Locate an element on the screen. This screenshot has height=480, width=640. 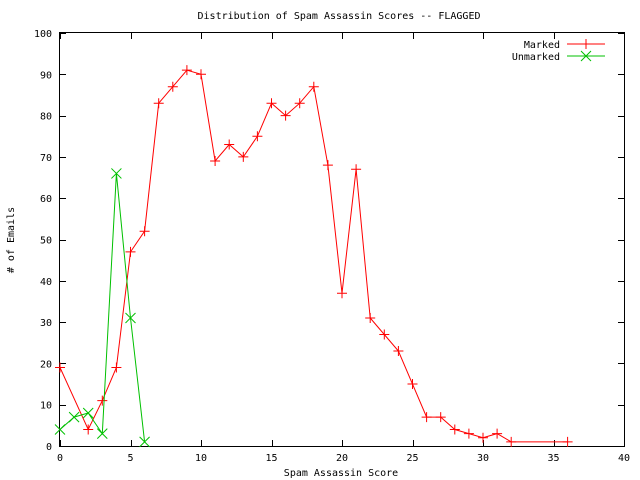
legend-marker-marked is located at coordinates (586, 44).